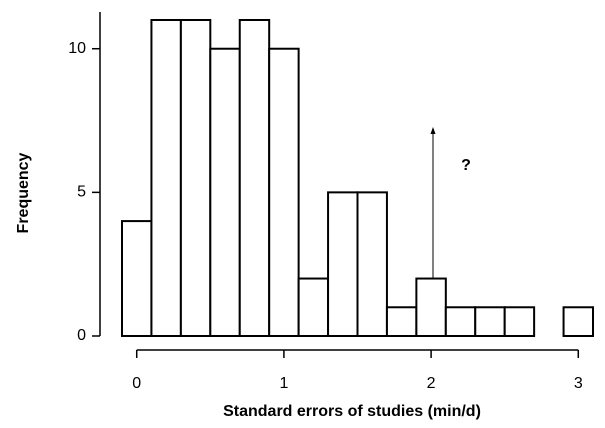 The width and height of the screenshot is (605, 428). I want to click on x-tick-label: 1, so click(283, 383).